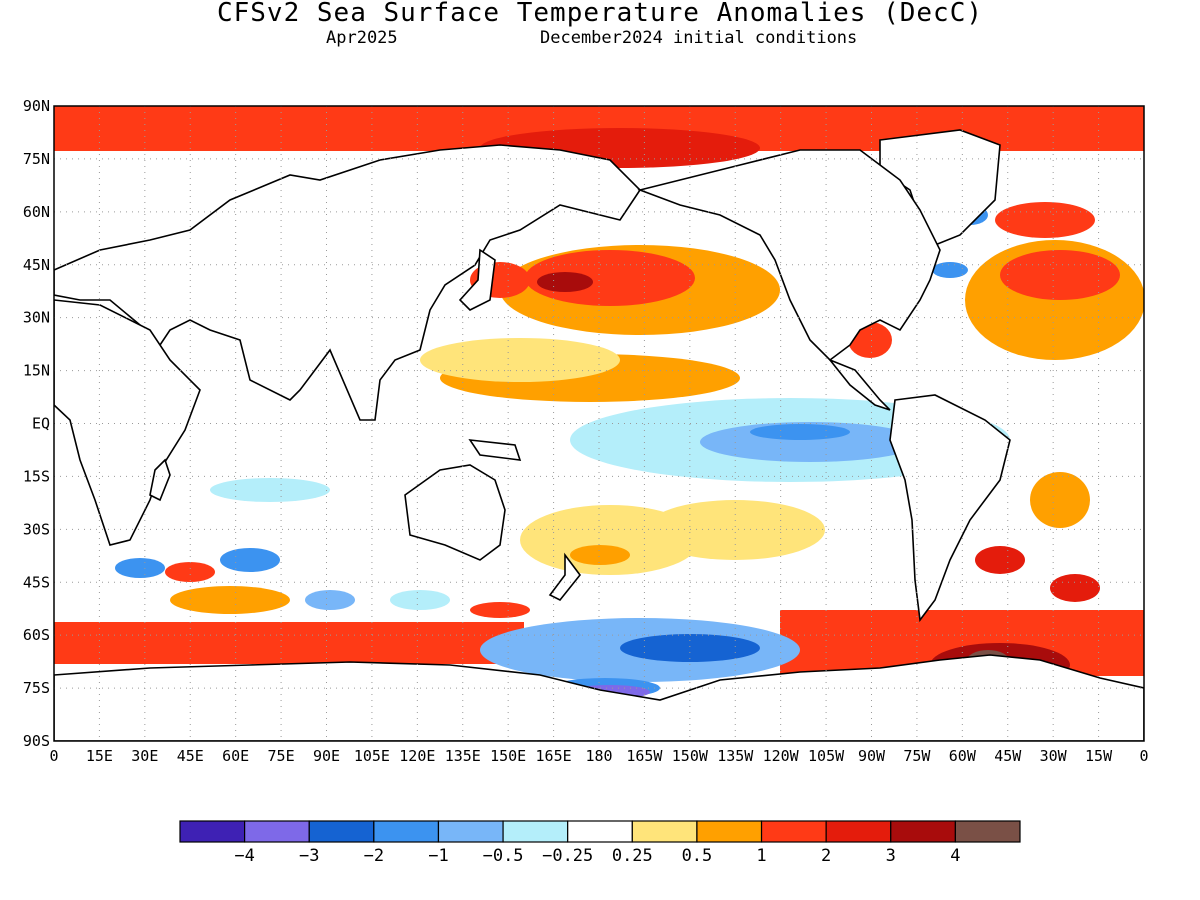  Describe the element at coordinates (36, 741) in the screenshot. I see `lat-label: 90S` at that location.